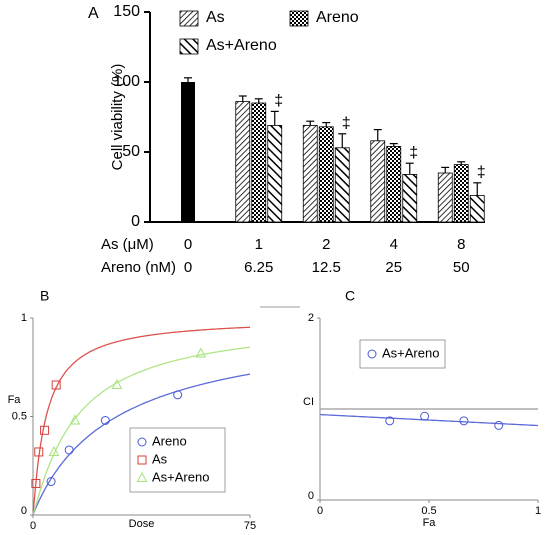 Image resolution: width=550 pixels, height=535 pixels. I want to click on y-tick-label: 100, so click(126, 81).